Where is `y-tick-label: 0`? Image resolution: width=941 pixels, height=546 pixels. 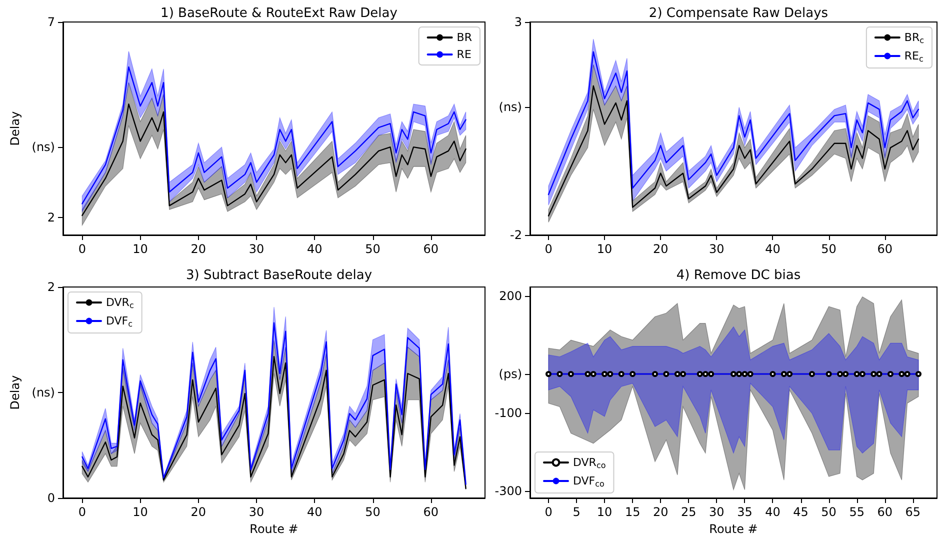
y-tick-label: 0 is located at coordinates (51, 498).